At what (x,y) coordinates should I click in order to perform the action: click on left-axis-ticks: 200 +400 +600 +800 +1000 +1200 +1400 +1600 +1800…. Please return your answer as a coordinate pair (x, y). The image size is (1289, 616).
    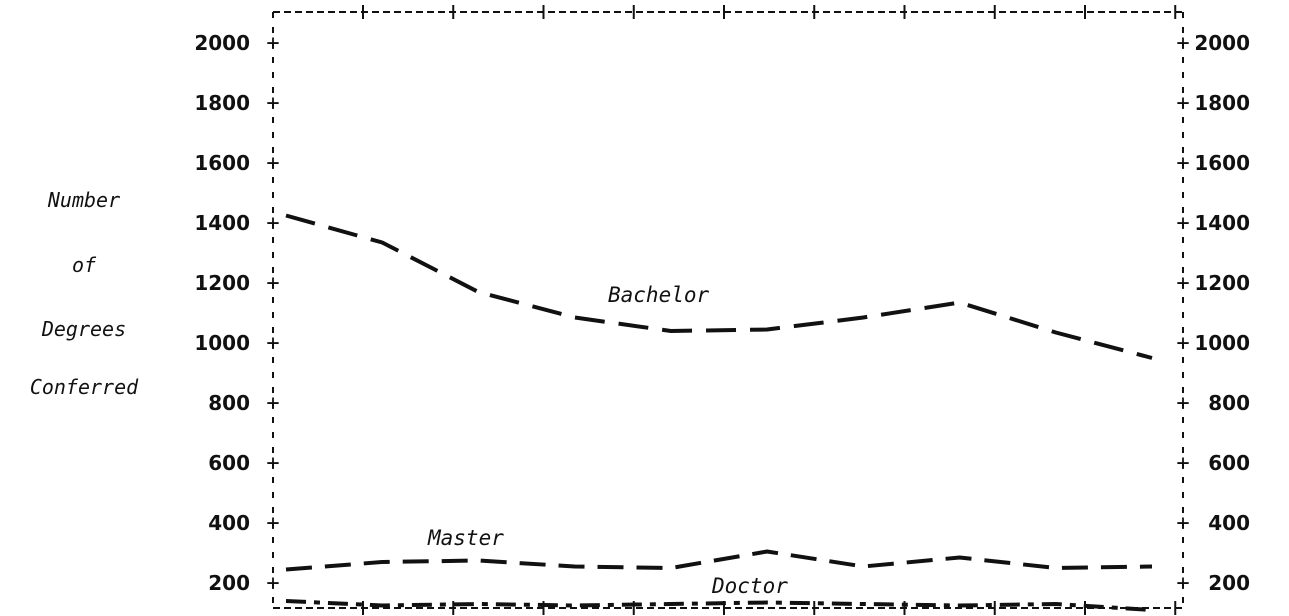
    Looking at the image, I should click on (236, 313).